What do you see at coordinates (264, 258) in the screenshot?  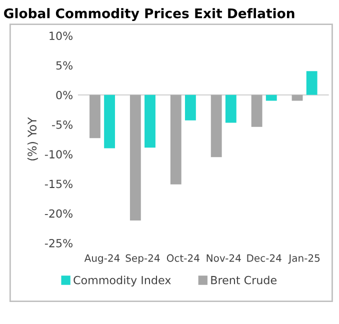 I see `x-tick-label: Dec-24` at bounding box center [264, 258].